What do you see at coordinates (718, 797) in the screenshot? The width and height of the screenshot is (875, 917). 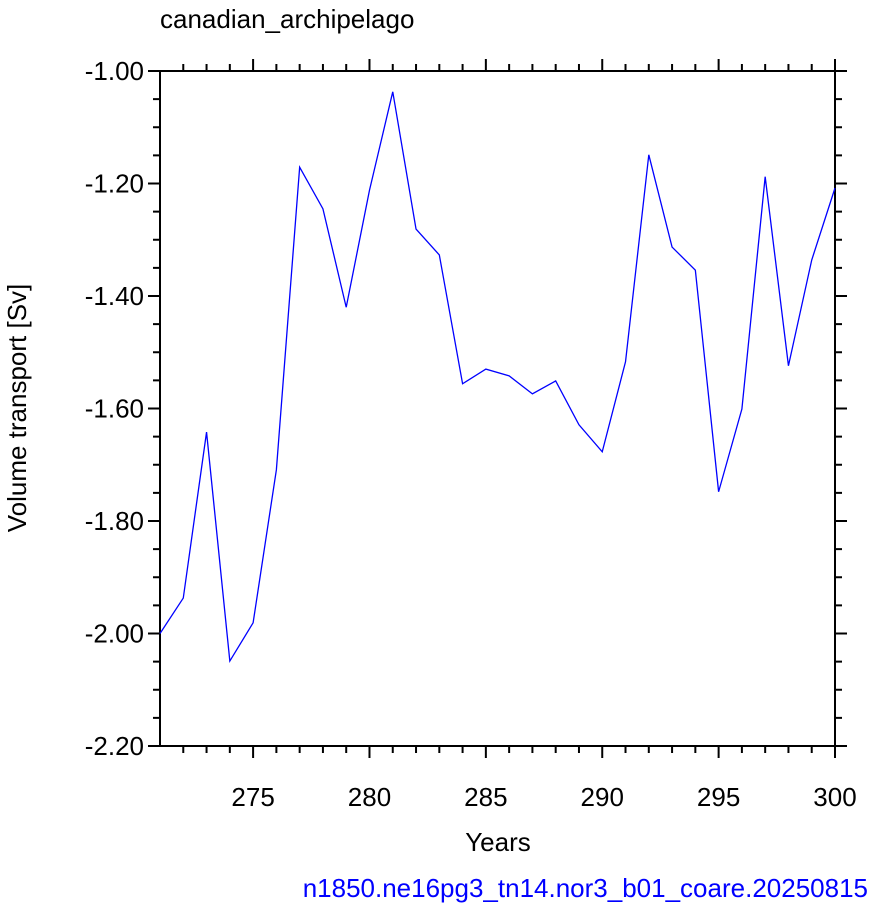 I see `x-tick-label: 295` at bounding box center [718, 797].